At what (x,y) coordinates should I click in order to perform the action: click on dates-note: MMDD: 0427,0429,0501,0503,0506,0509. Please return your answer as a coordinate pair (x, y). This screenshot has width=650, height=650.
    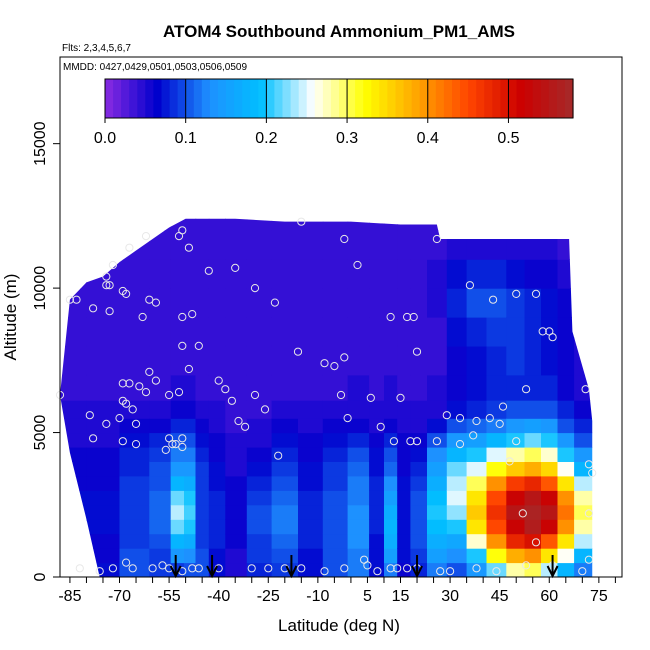
    Looking at the image, I should click on (155, 67).